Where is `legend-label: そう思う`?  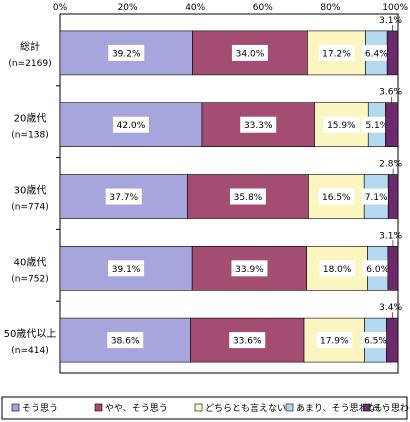
legend-label: そう思う is located at coordinates (40, 408).